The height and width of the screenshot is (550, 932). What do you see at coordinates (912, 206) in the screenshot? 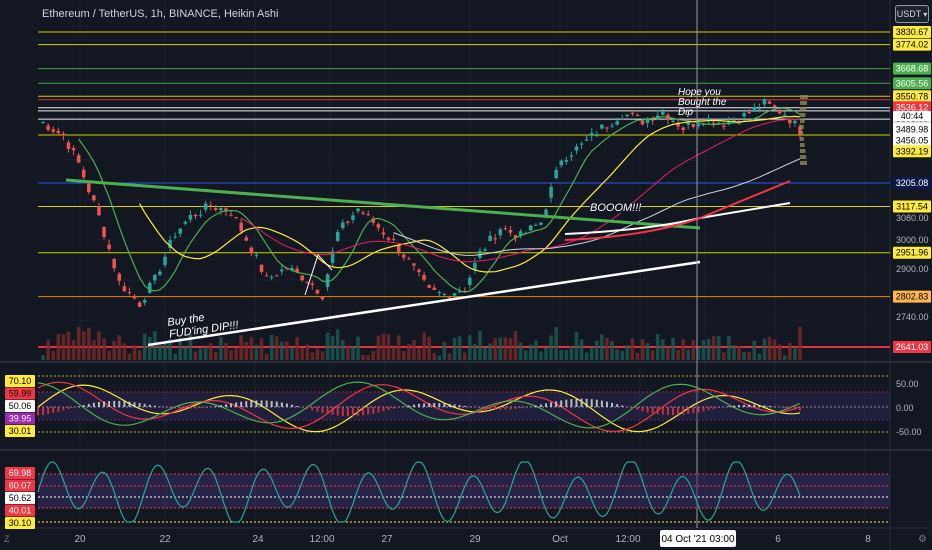
I see `price-label: 3117.54` at bounding box center [912, 206].